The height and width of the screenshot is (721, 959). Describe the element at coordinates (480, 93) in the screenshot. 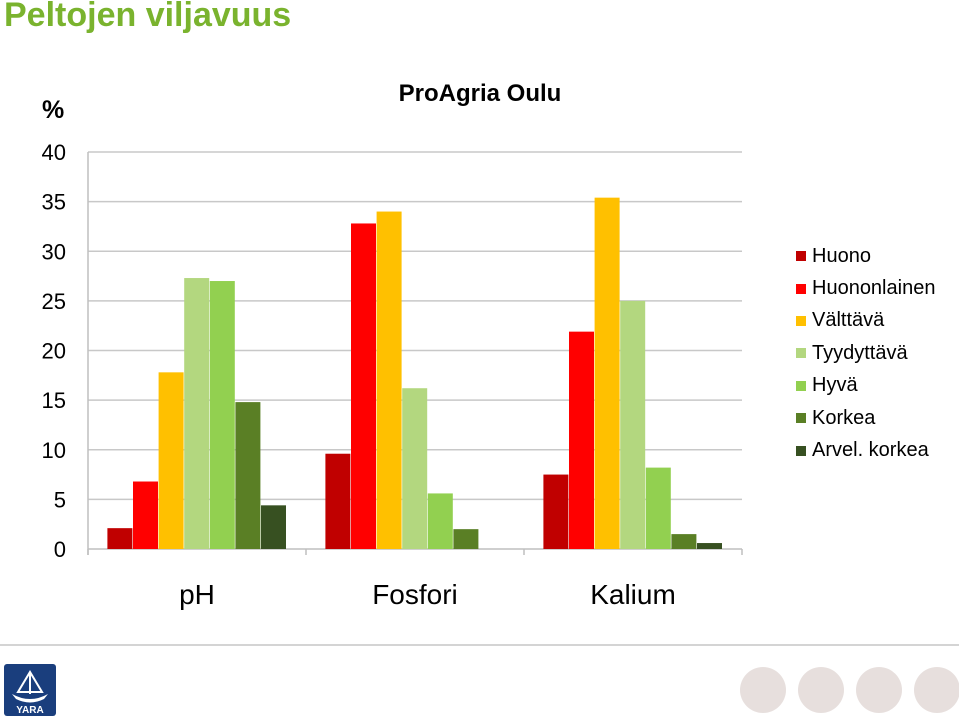

I see `chart-title: ProAgria Oulu` at that location.